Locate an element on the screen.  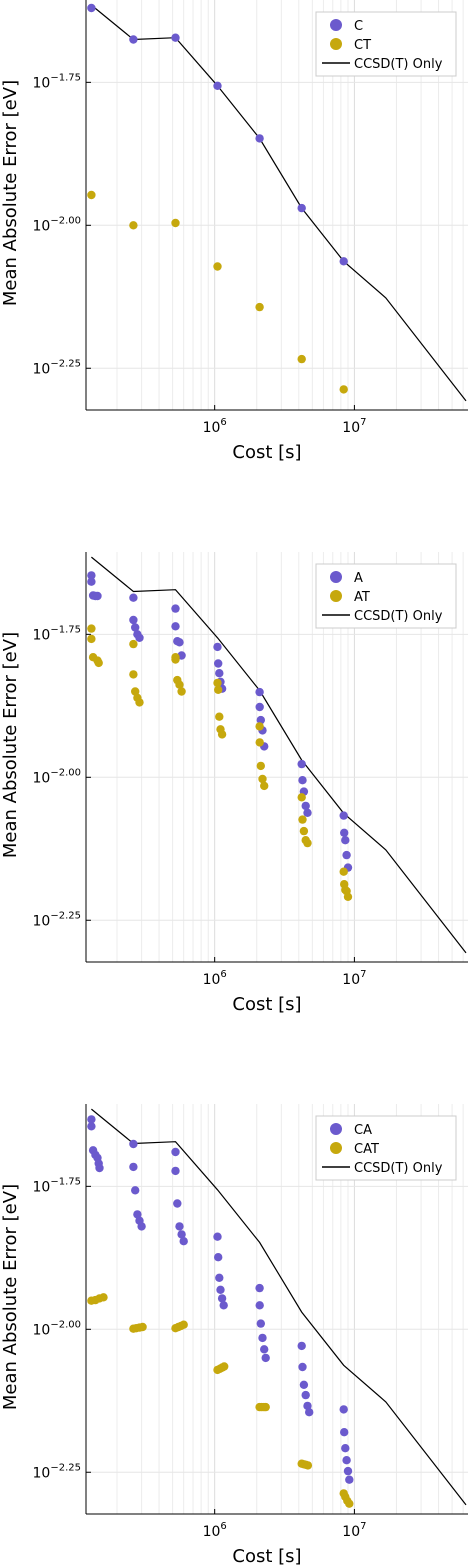
legend-label: C is located at coordinates (358, 26).